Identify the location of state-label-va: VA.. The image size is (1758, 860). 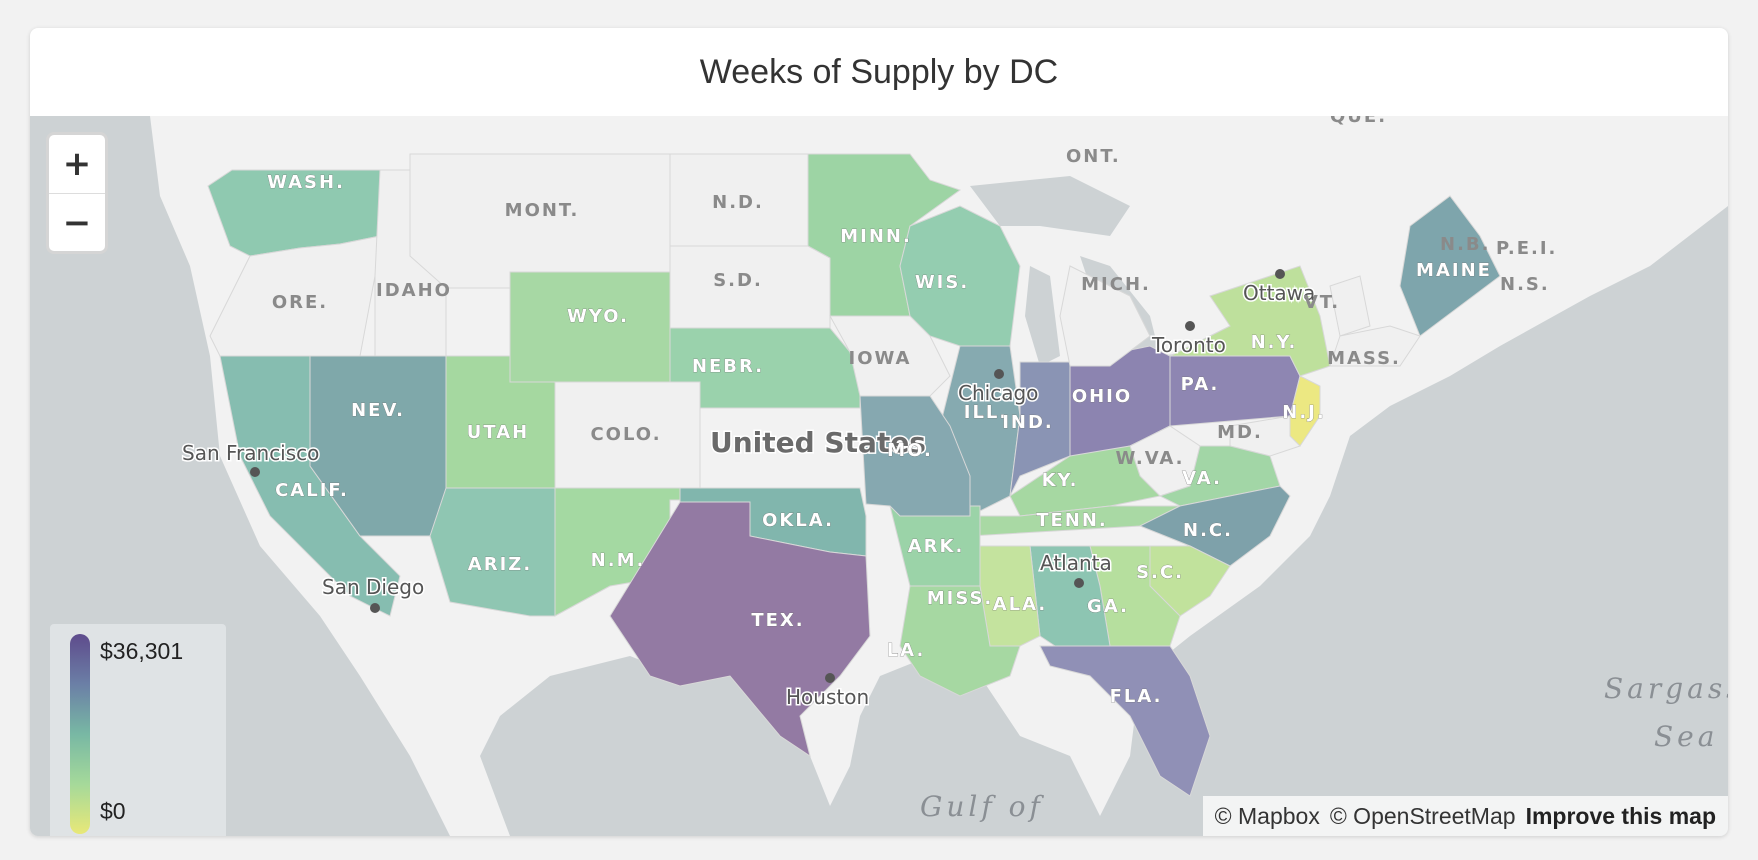
(1202, 478).